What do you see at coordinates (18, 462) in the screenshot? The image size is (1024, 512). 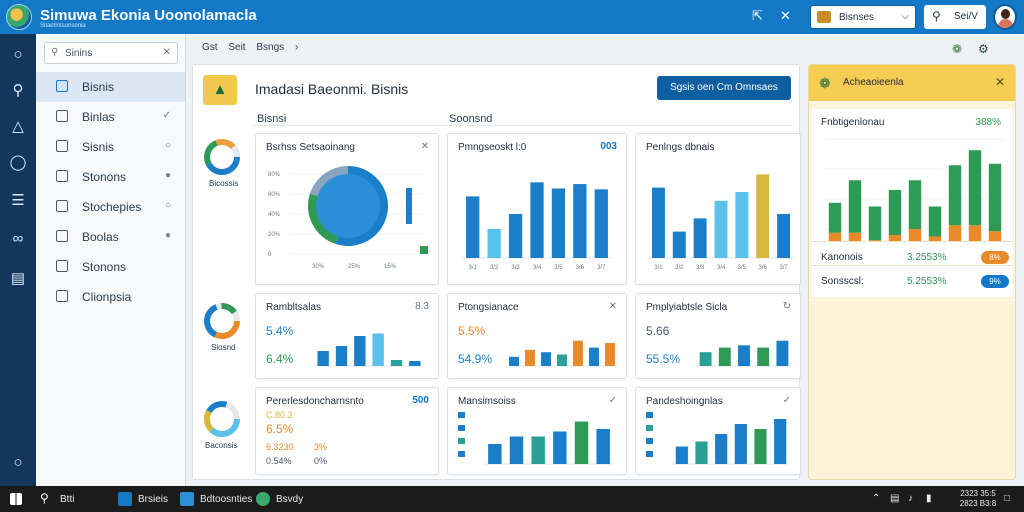 I see `settings-icon: ○` at bounding box center [18, 462].